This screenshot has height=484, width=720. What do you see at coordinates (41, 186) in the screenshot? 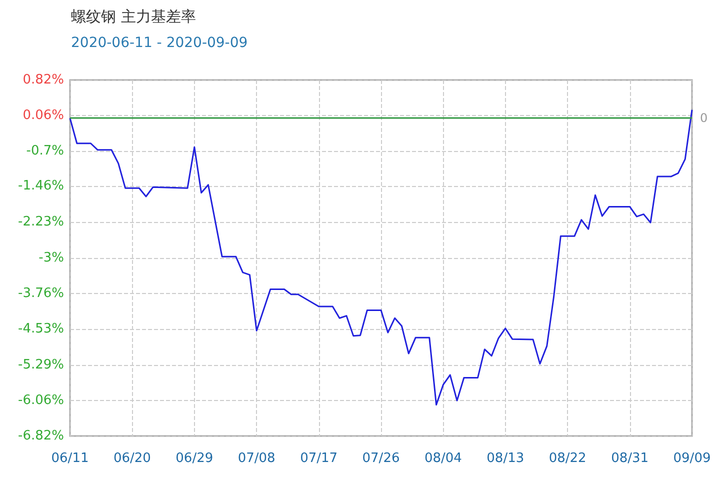
I see `y-tick-label: -1.46%` at bounding box center [41, 186].